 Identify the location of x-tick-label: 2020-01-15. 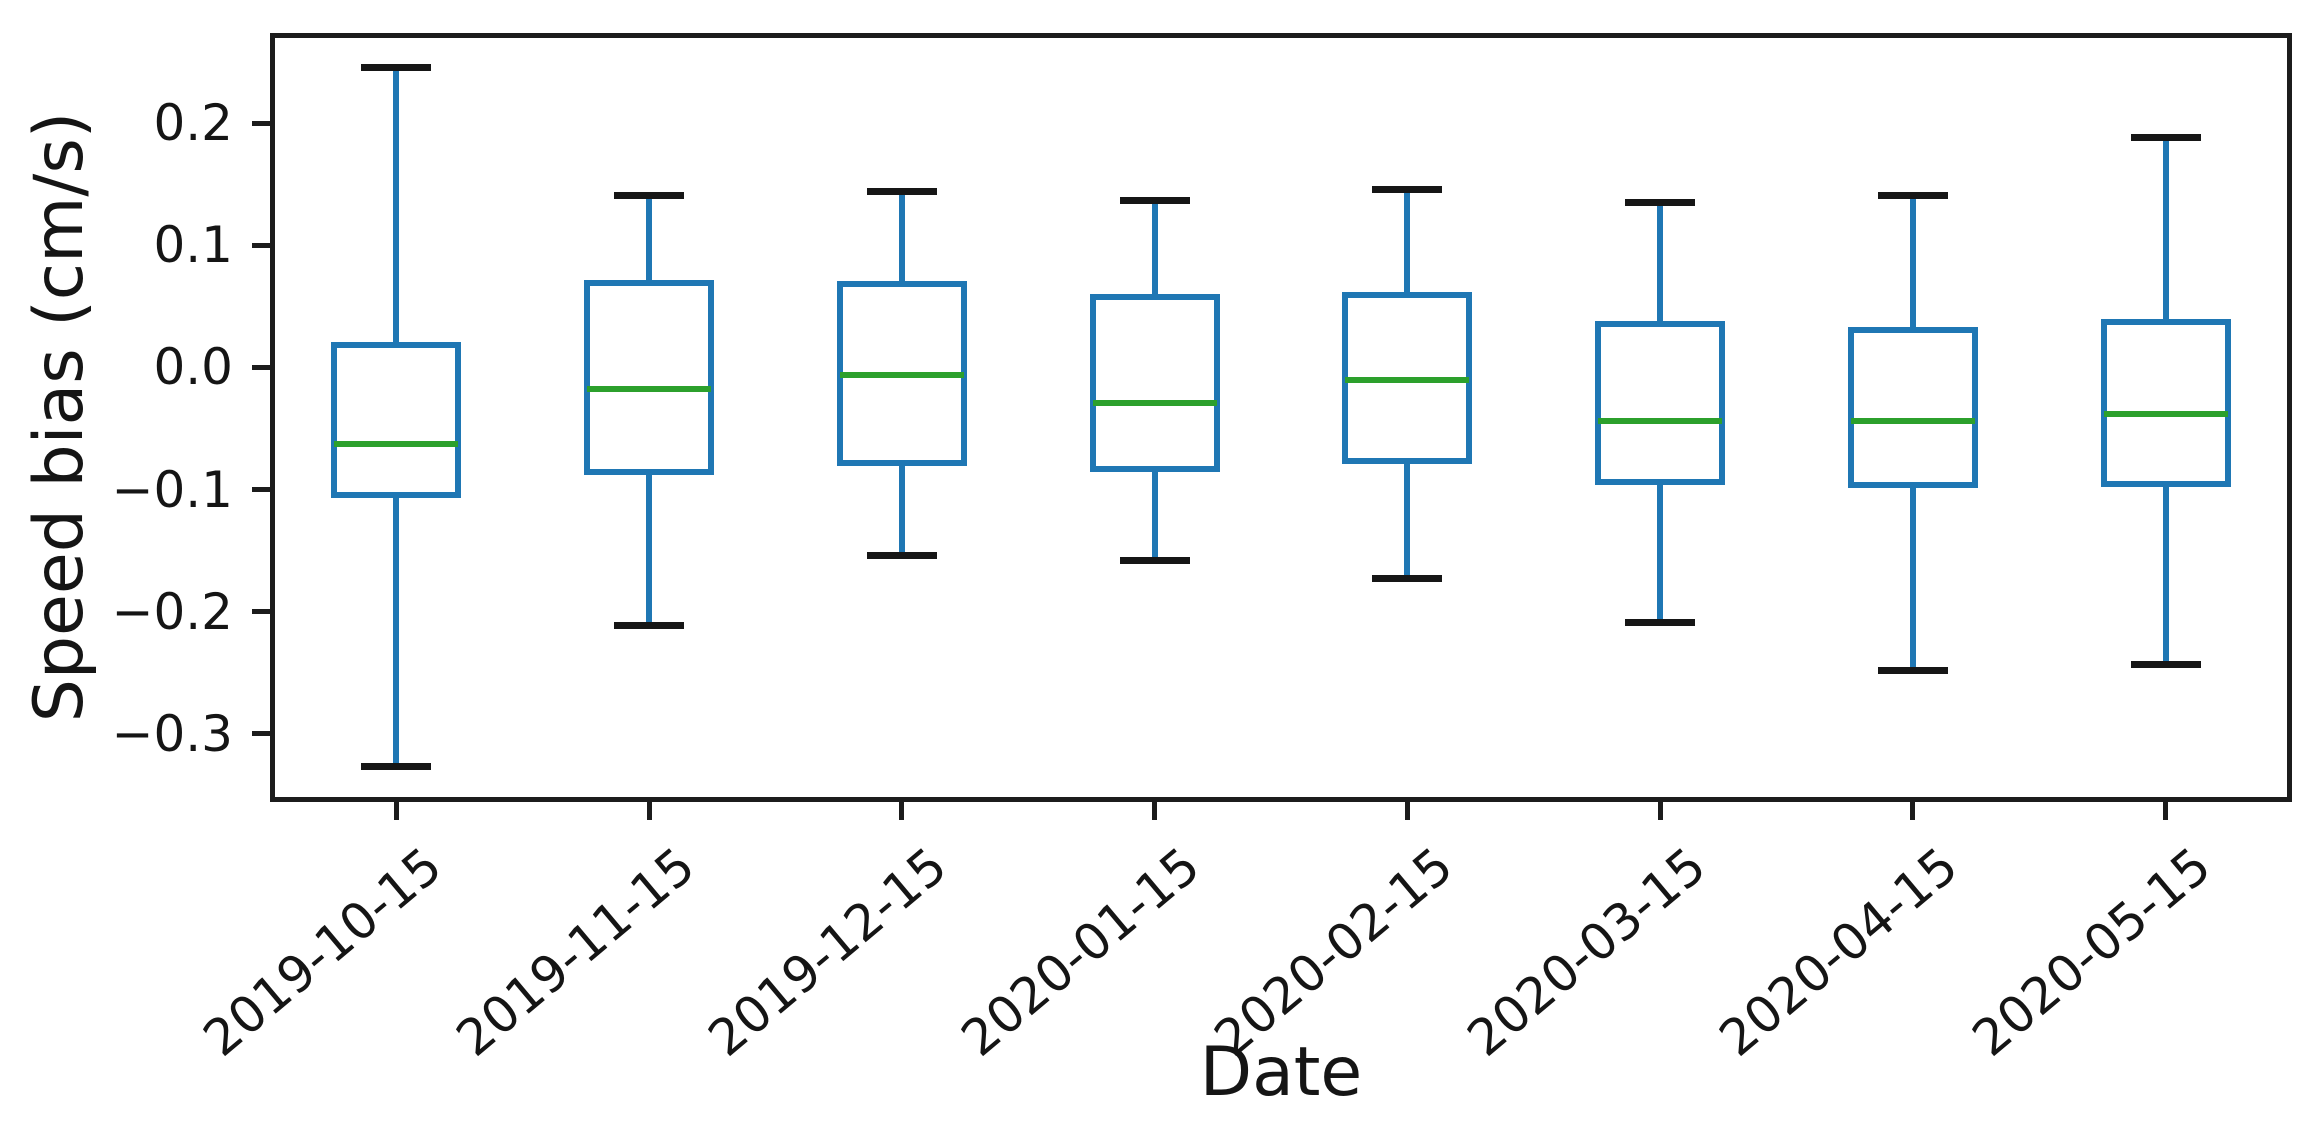
(1080, 952).